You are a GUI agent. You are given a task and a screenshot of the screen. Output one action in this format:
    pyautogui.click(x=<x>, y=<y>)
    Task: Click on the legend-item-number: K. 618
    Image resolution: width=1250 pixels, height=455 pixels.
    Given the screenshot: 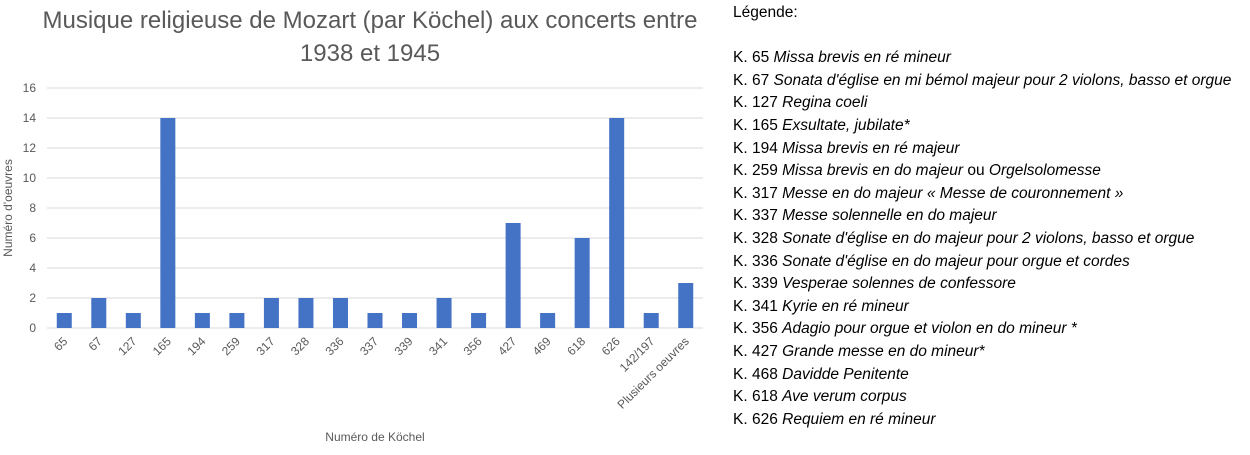 What is the action you would take?
    pyautogui.click(x=758, y=397)
    